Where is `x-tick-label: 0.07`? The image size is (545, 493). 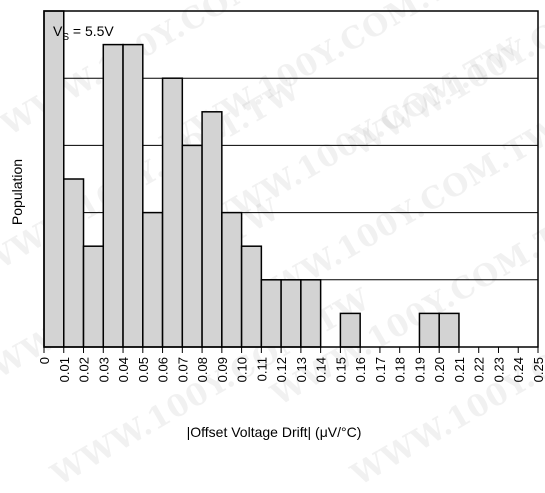
x-tick-label: 0.07 is located at coordinates (182, 369).